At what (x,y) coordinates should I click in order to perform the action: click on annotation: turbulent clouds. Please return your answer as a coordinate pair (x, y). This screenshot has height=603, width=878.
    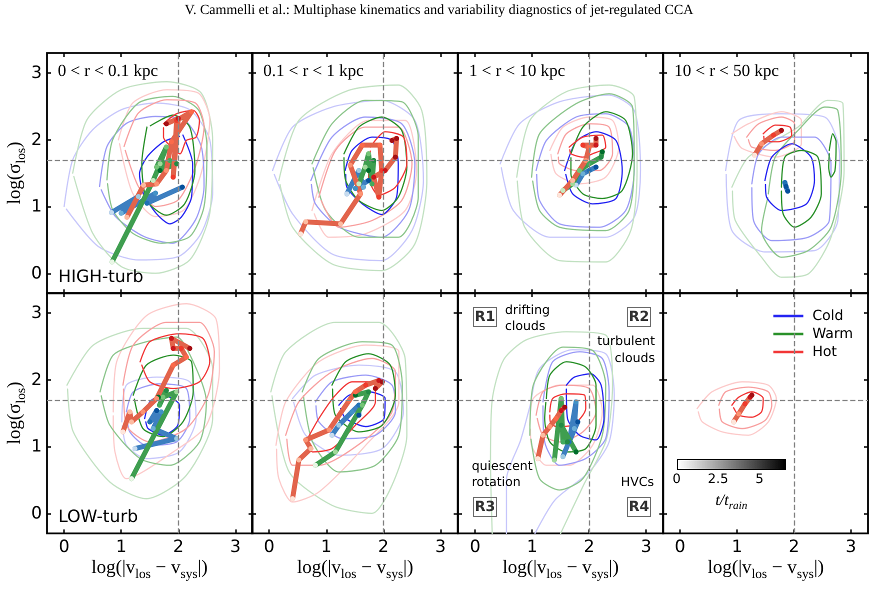
    Looking at the image, I should click on (625, 349).